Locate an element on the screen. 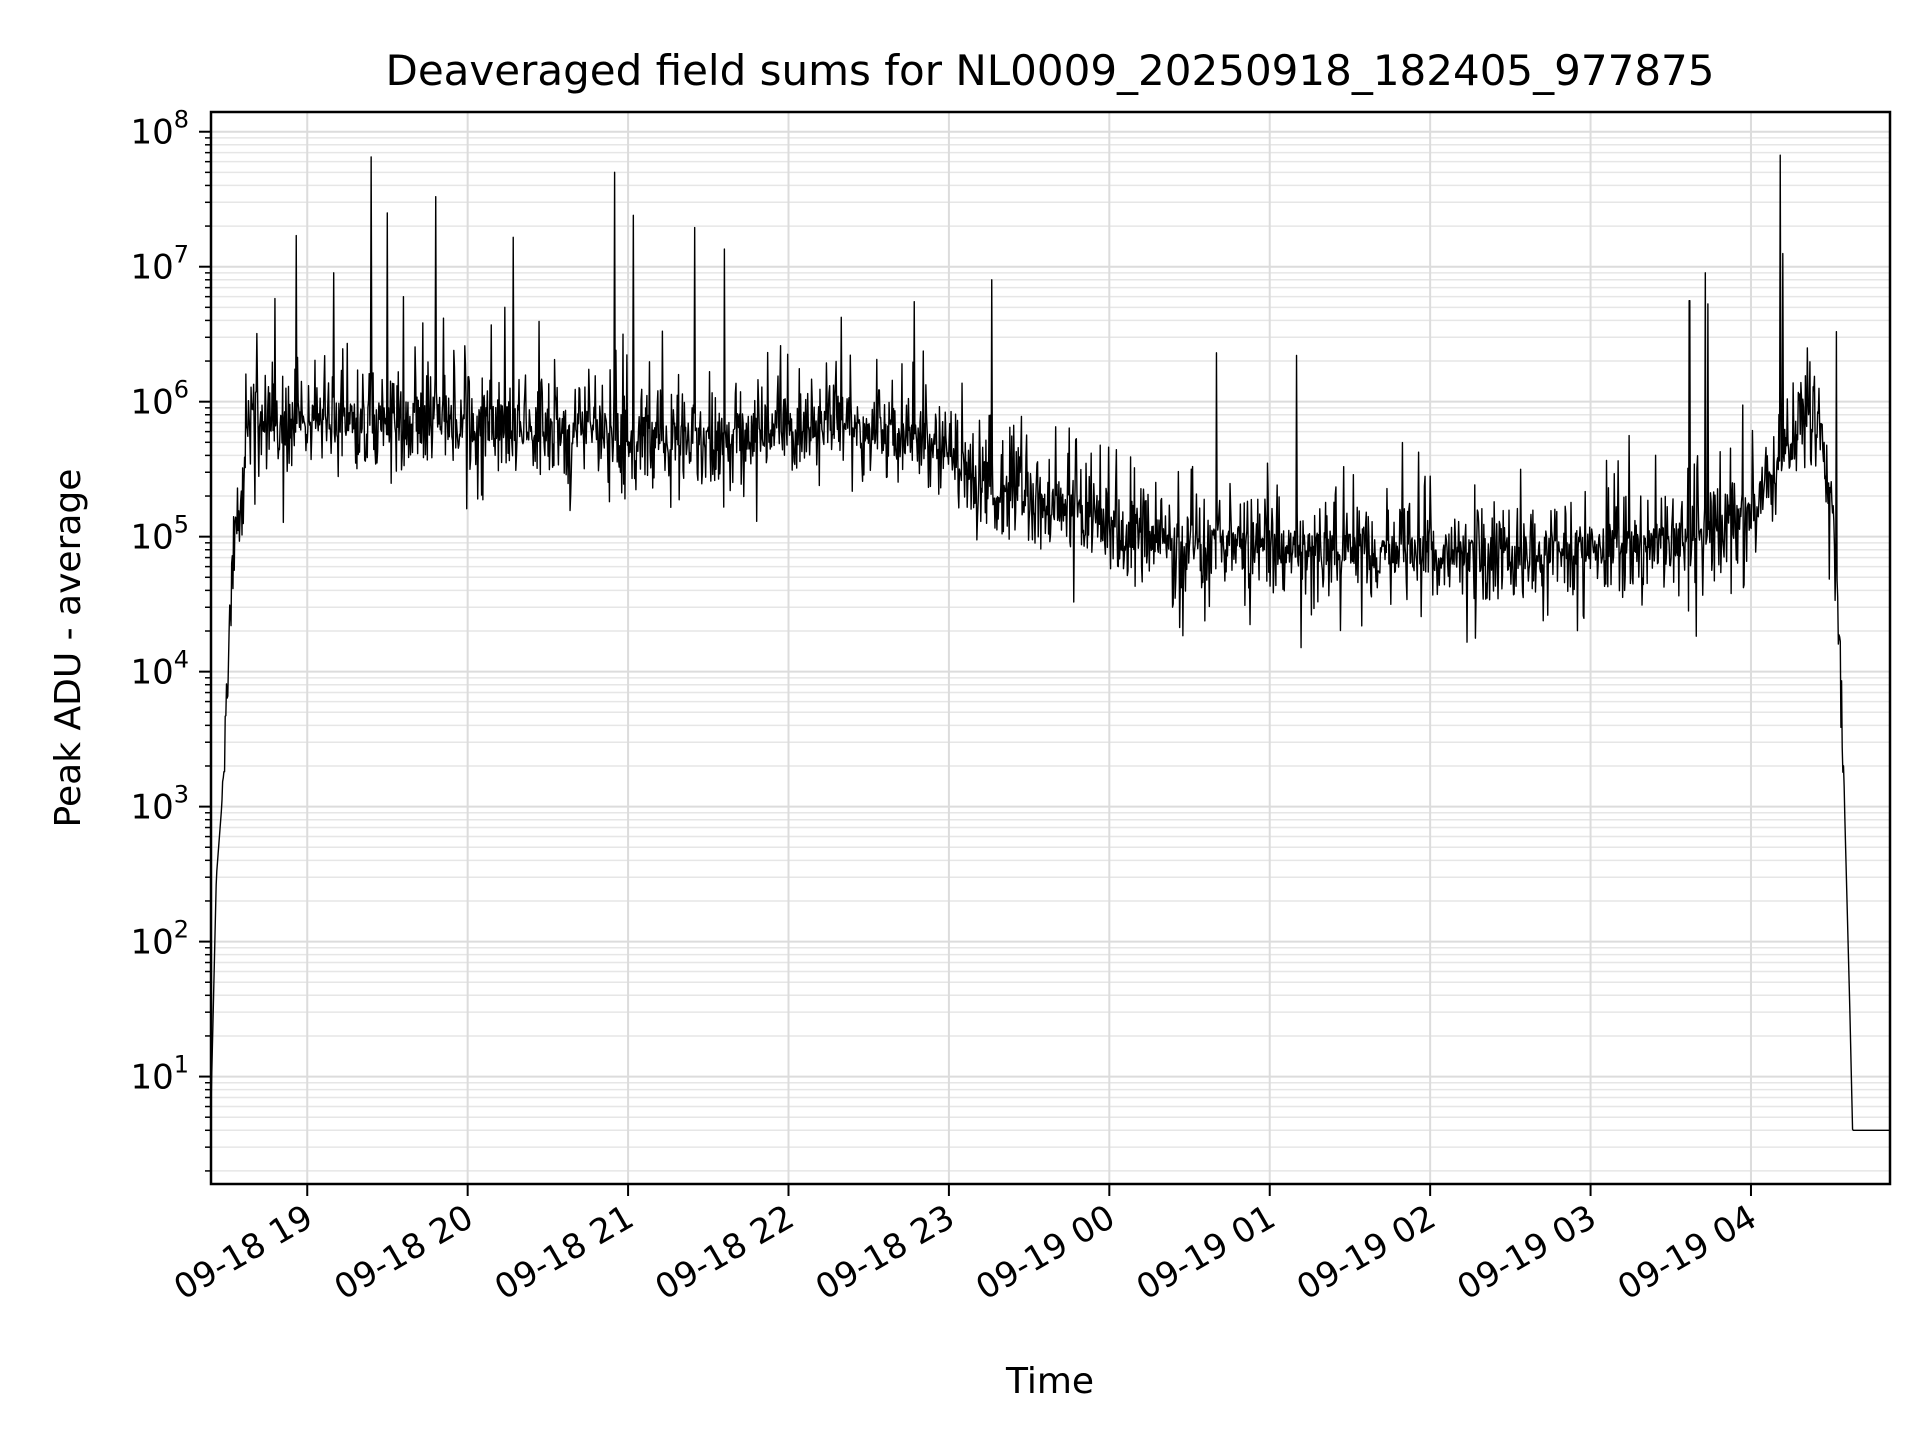 The height and width of the screenshot is (1440, 1920). y-tick-label: 10² is located at coordinates (159, 939).